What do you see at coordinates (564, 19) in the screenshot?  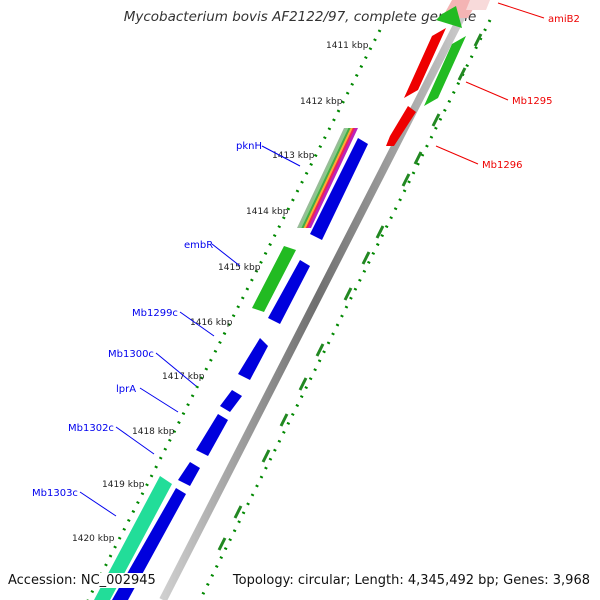 I see `gene-label-amib2: amiB2` at bounding box center [564, 19].